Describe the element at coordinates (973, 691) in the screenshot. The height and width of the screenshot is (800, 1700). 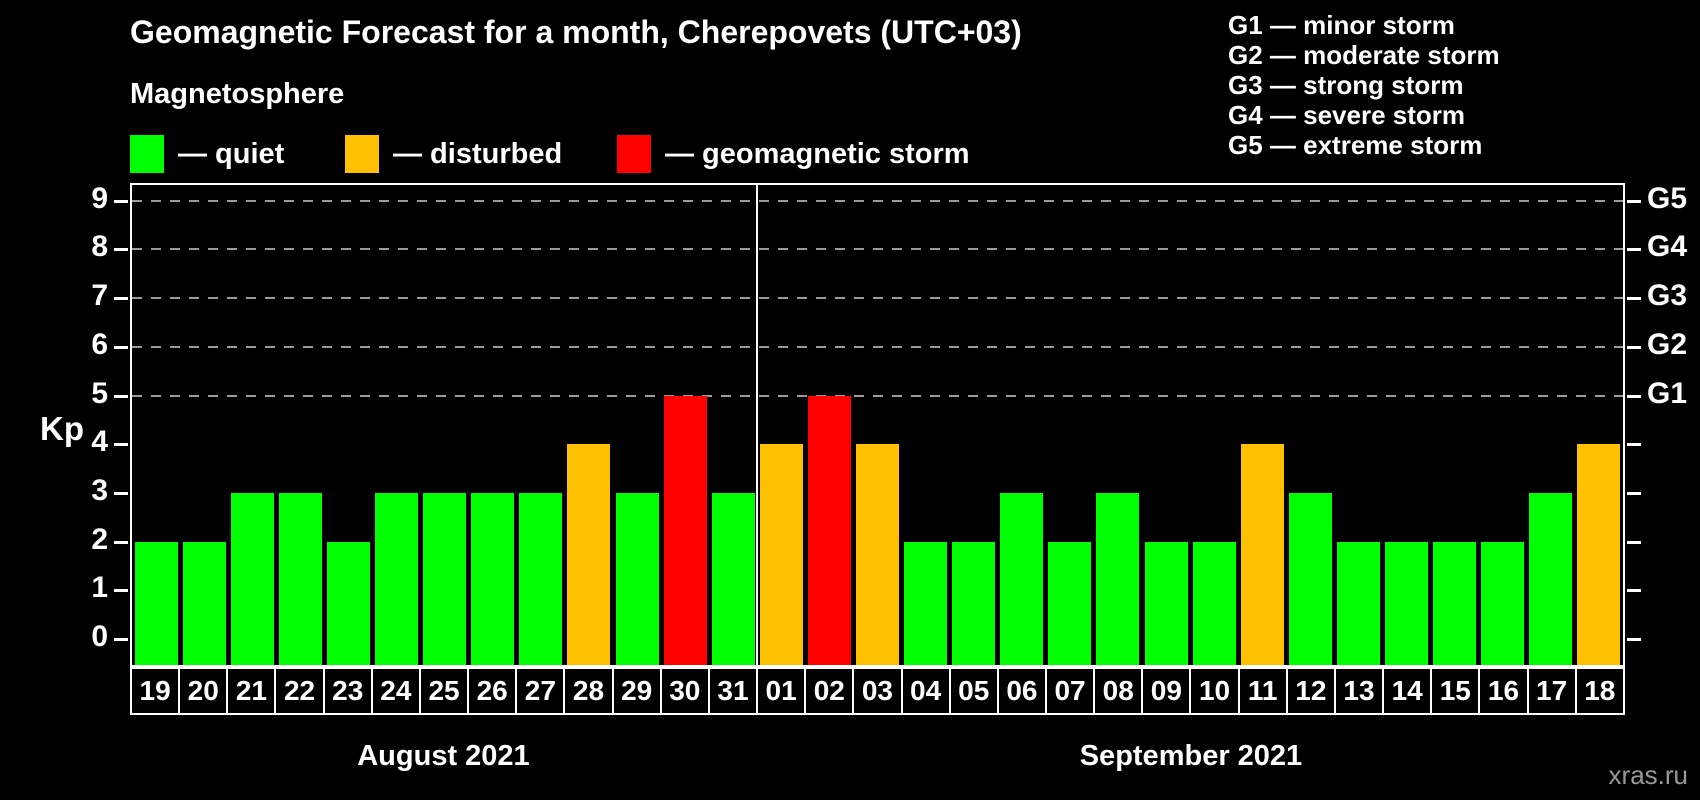
I see `date-cell-05: 05` at that location.